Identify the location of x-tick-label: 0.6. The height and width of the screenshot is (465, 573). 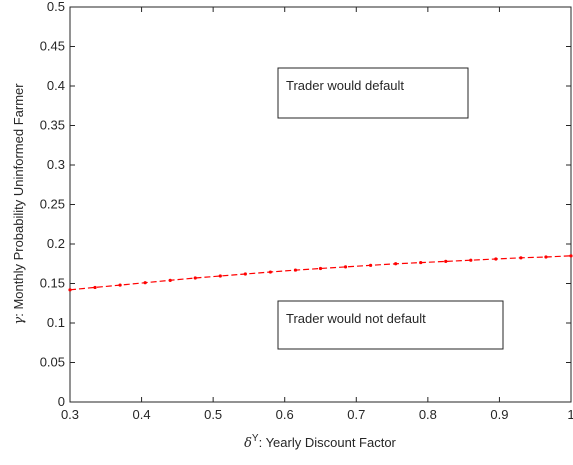
(285, 414).